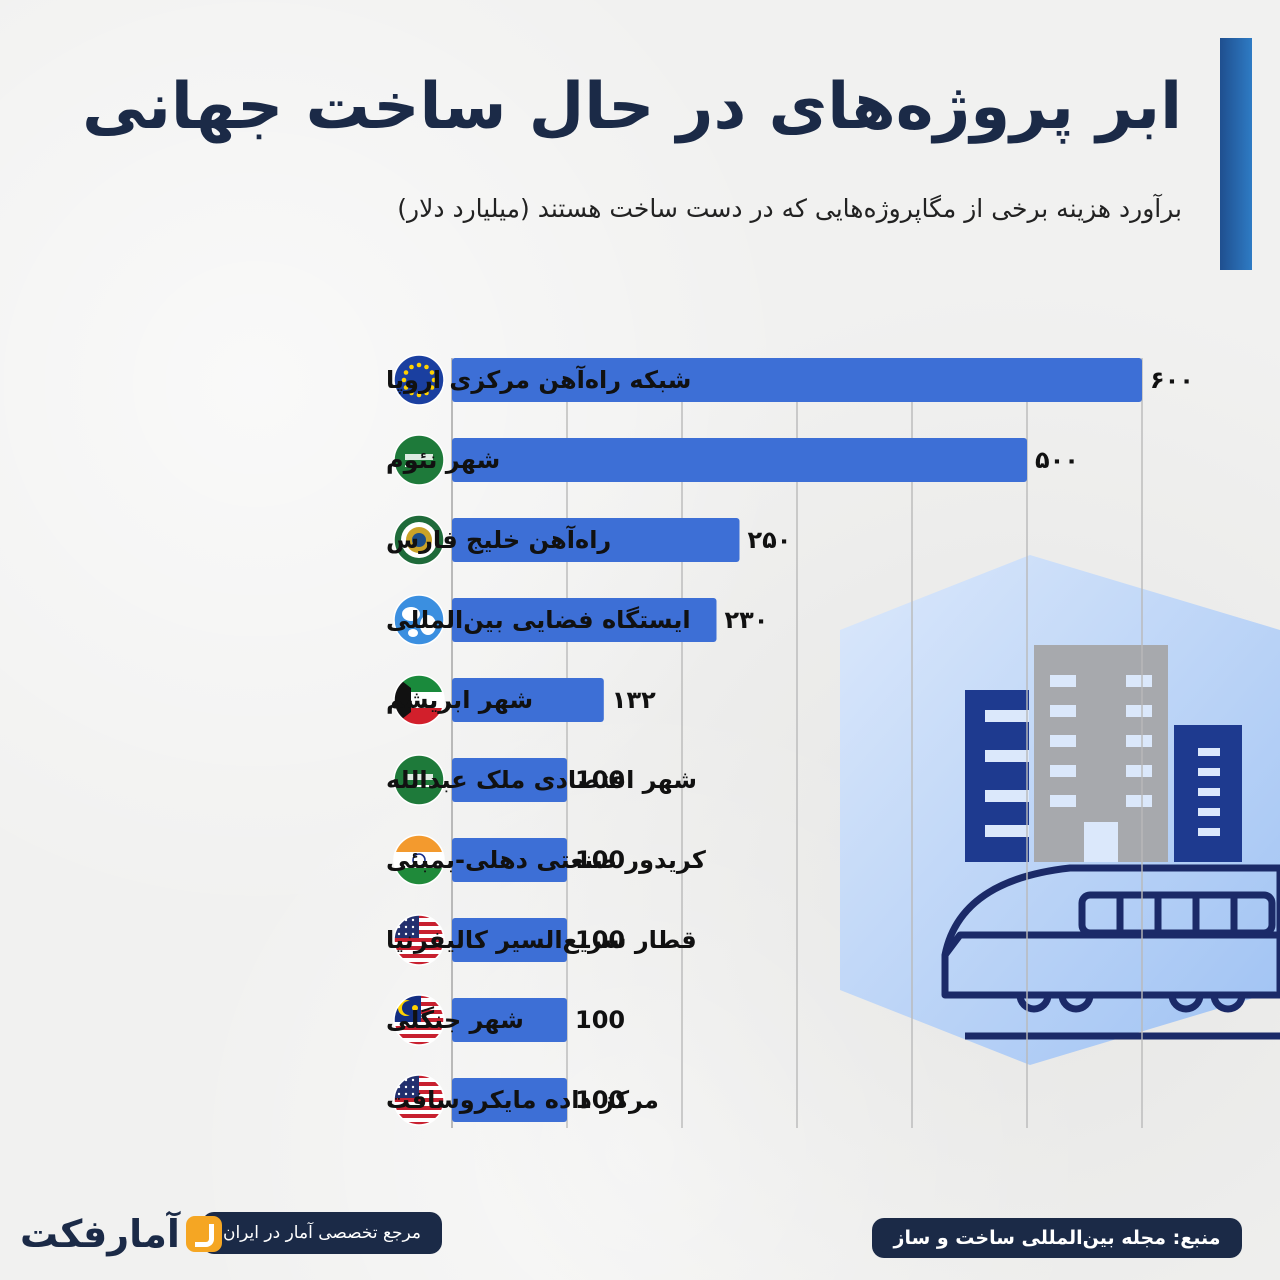 The height and width of the screenshot is (1280, 1280). What do you see at coordinates (100, 1234) in the screenshot?
I see `brand-name: آمارفکت` at bounding box center [100, 1234].